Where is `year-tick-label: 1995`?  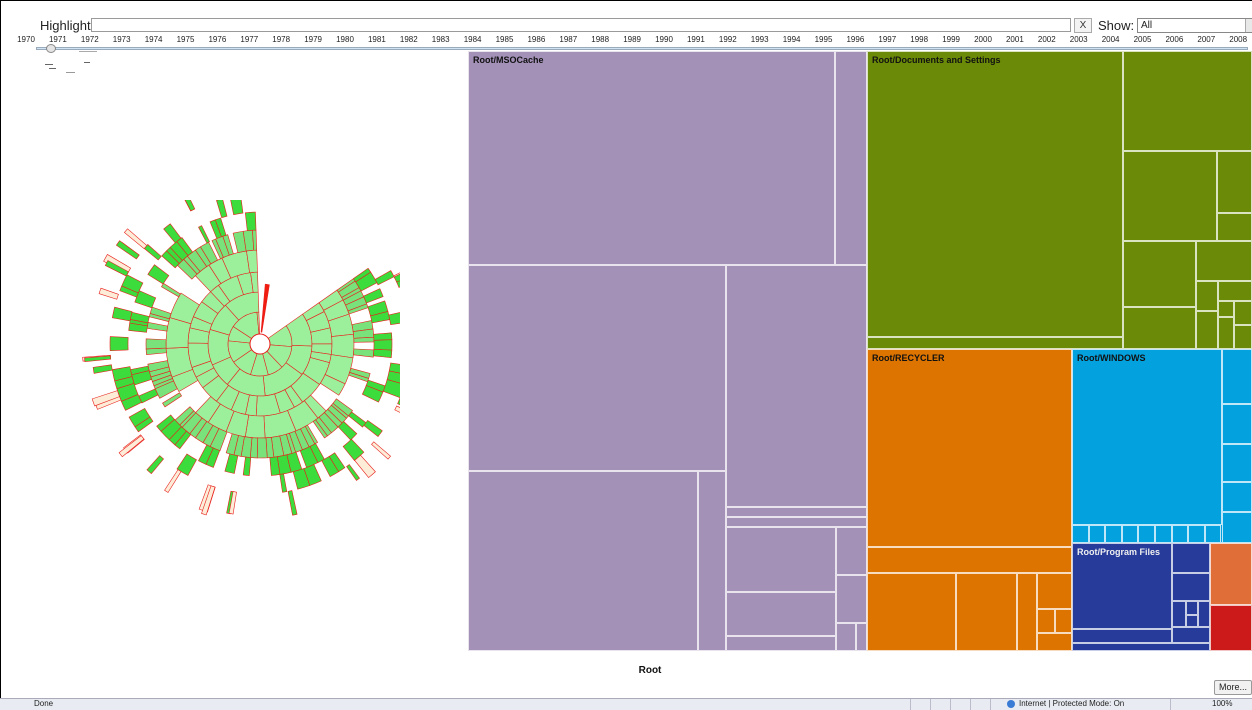
year-tick-label: 1995 is located at coordinates (823, 39).